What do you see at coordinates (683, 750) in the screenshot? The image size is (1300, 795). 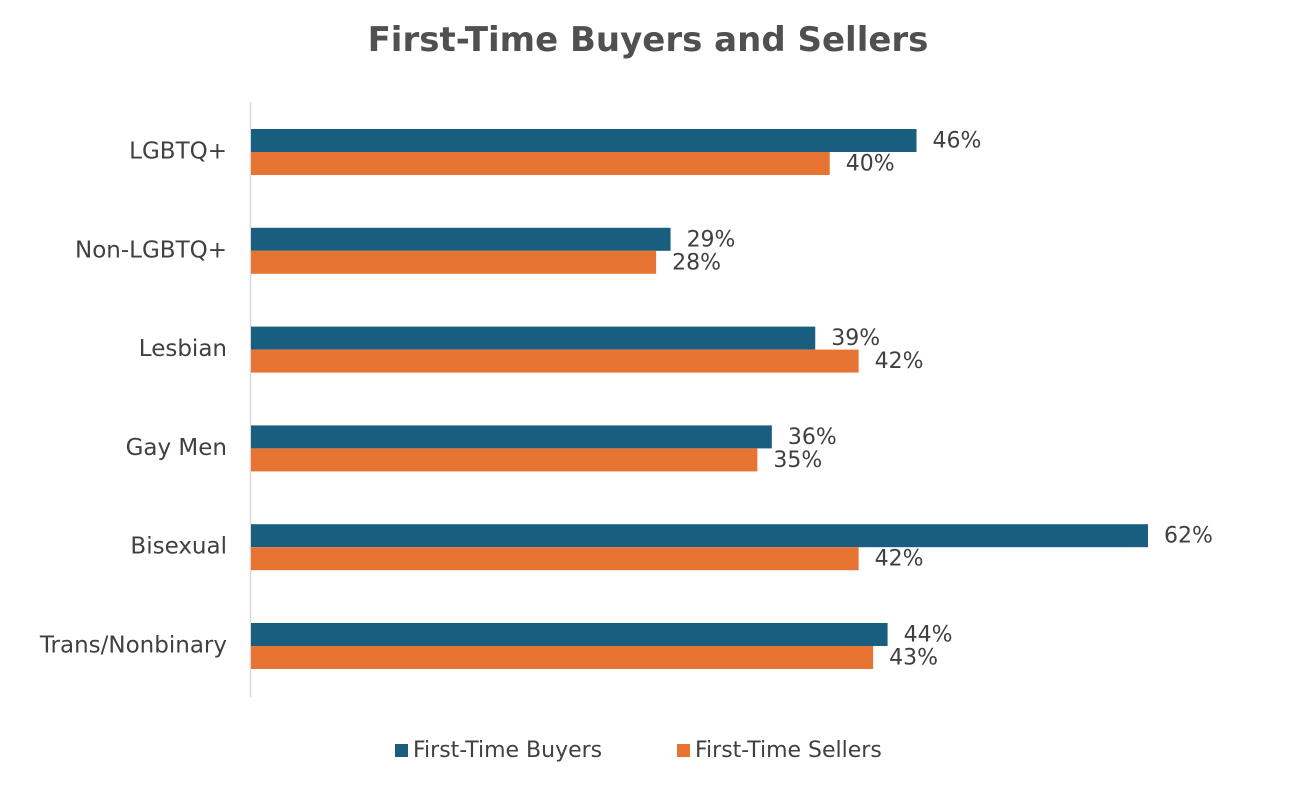 I see `legend-swatch-sellers` at bounding box center [683, 750].